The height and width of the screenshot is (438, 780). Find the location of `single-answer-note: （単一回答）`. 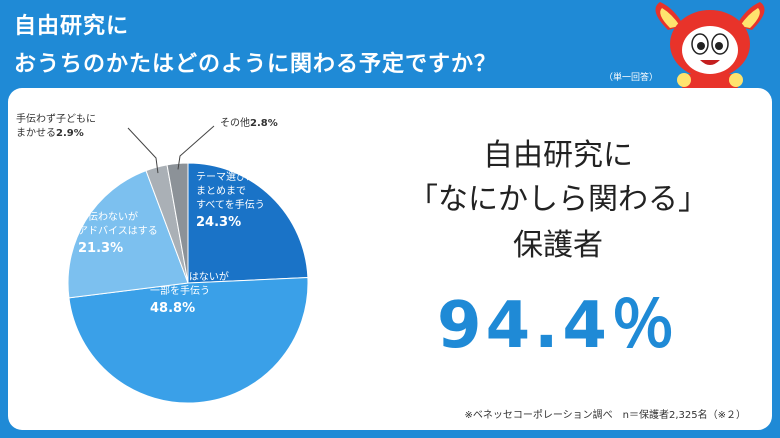

single-answer-note: （単一回答） is located at coordinates (631, 78).